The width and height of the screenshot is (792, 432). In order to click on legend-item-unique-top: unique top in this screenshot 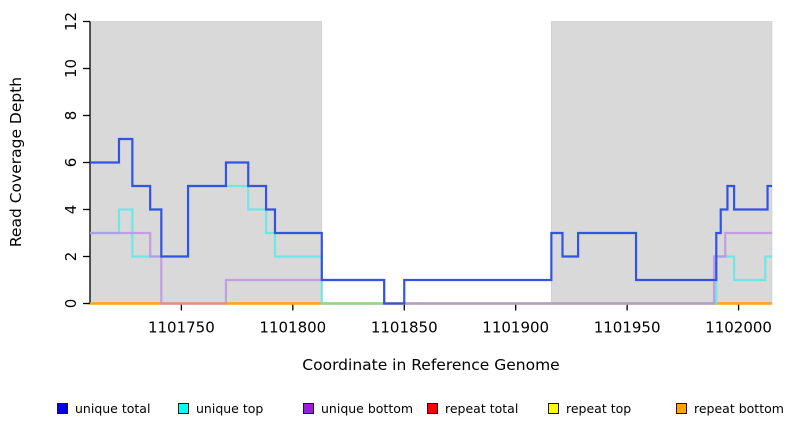, I will do `click(221, 408)`.